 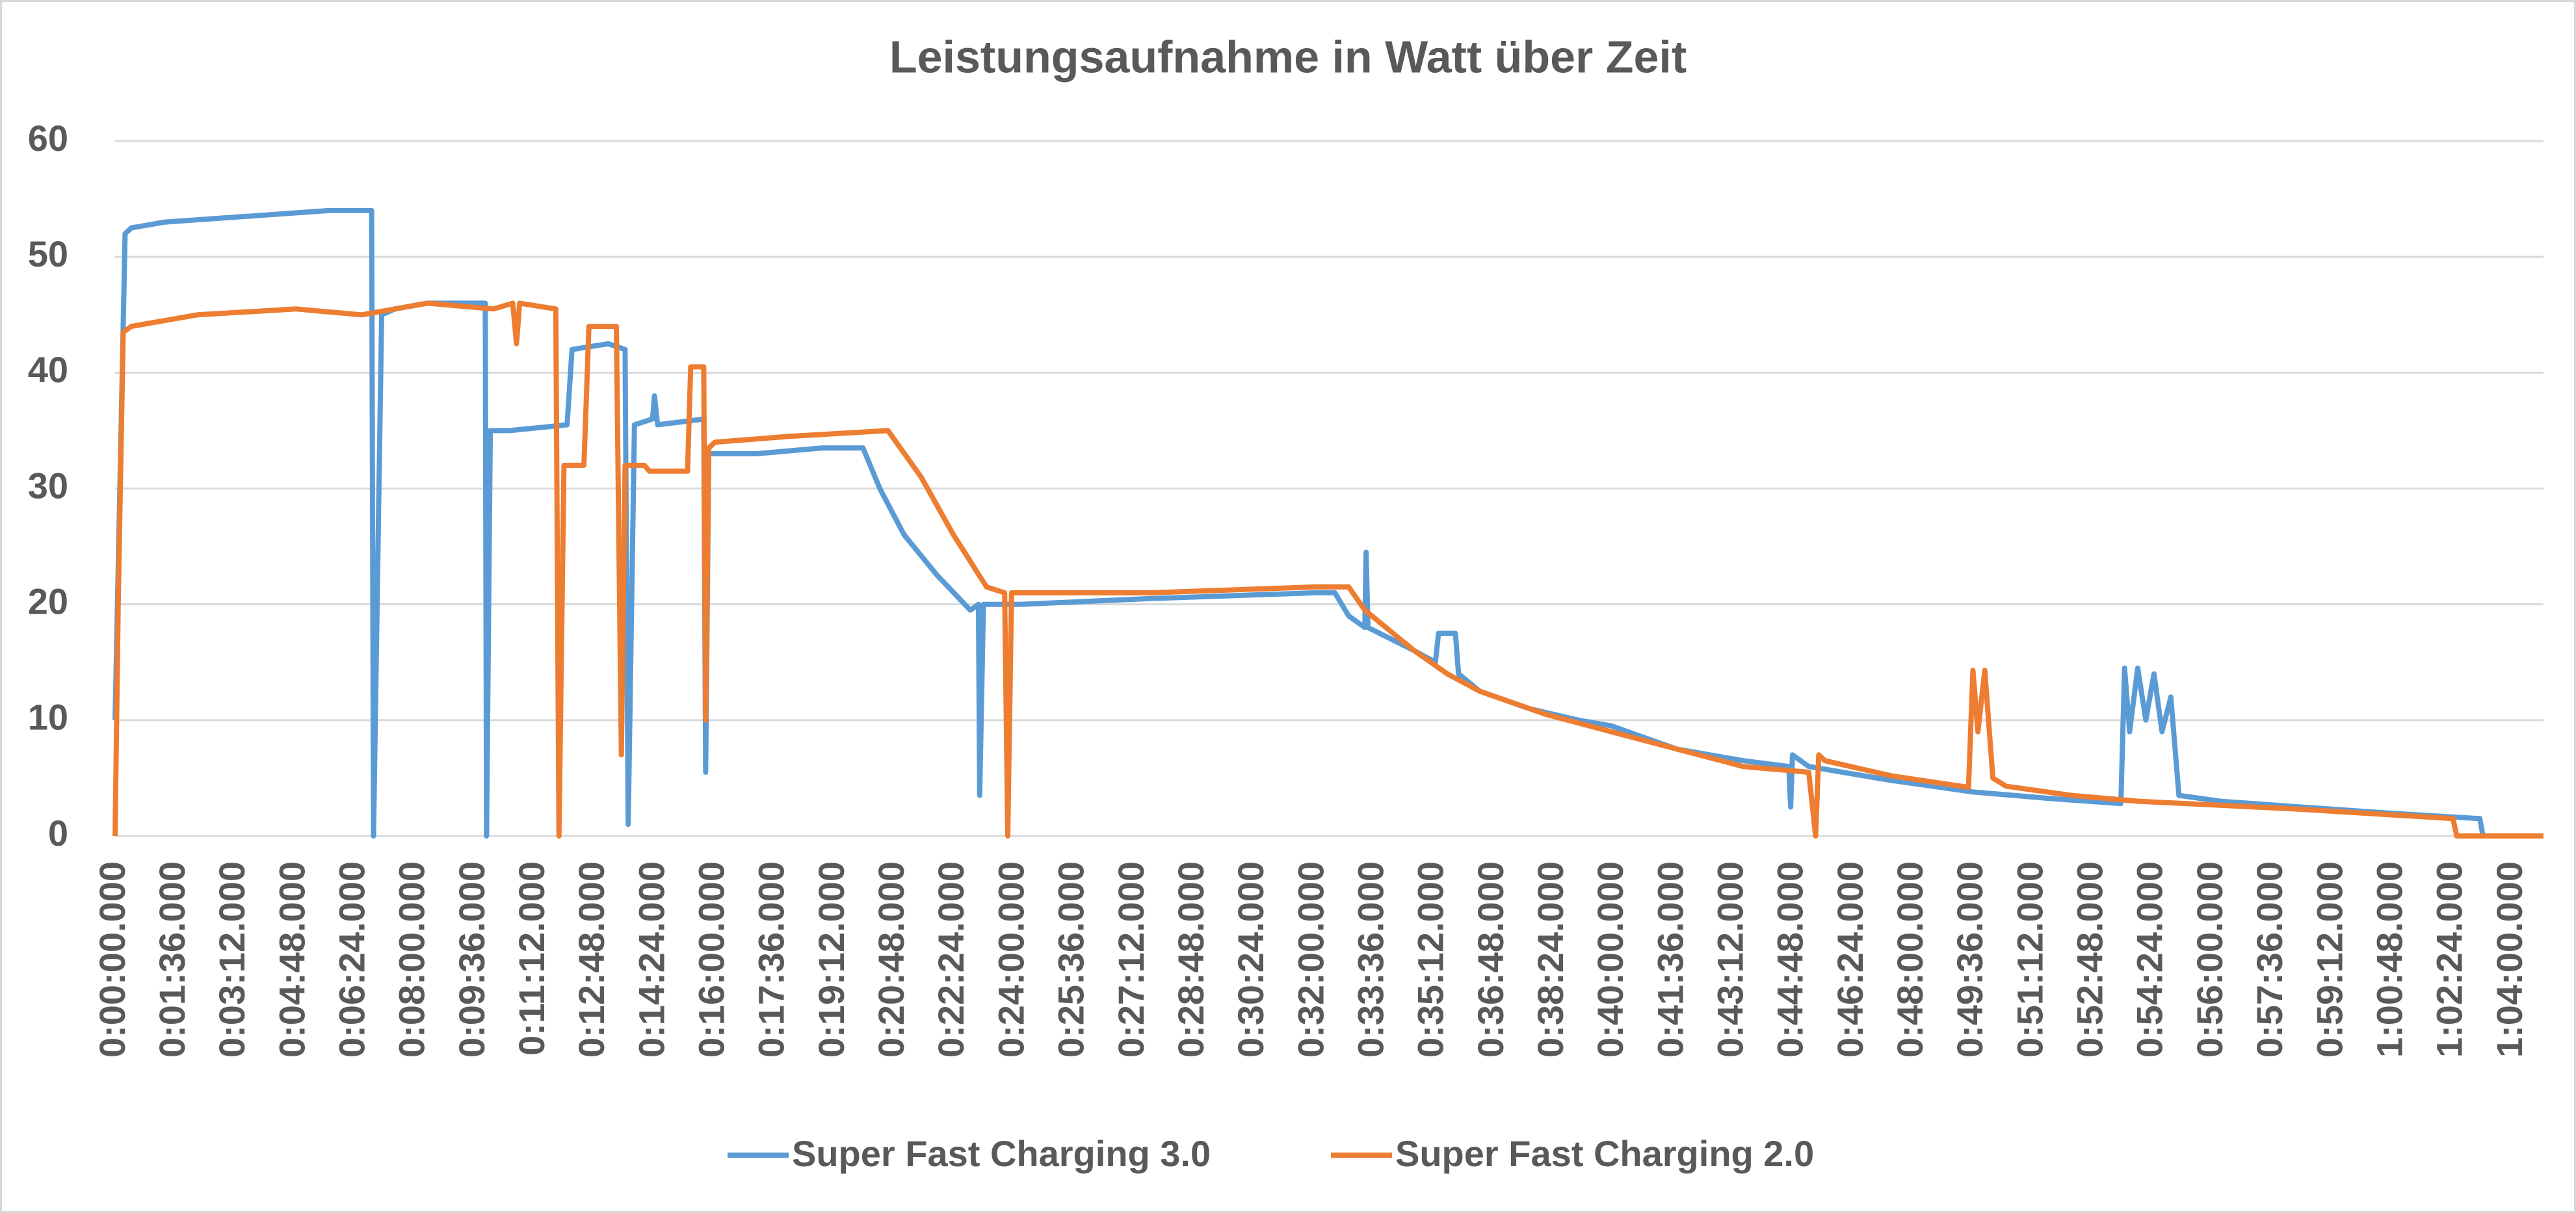 I want to click on x-tick-label: 0:54:24.000, so click(x=2149, y=959).